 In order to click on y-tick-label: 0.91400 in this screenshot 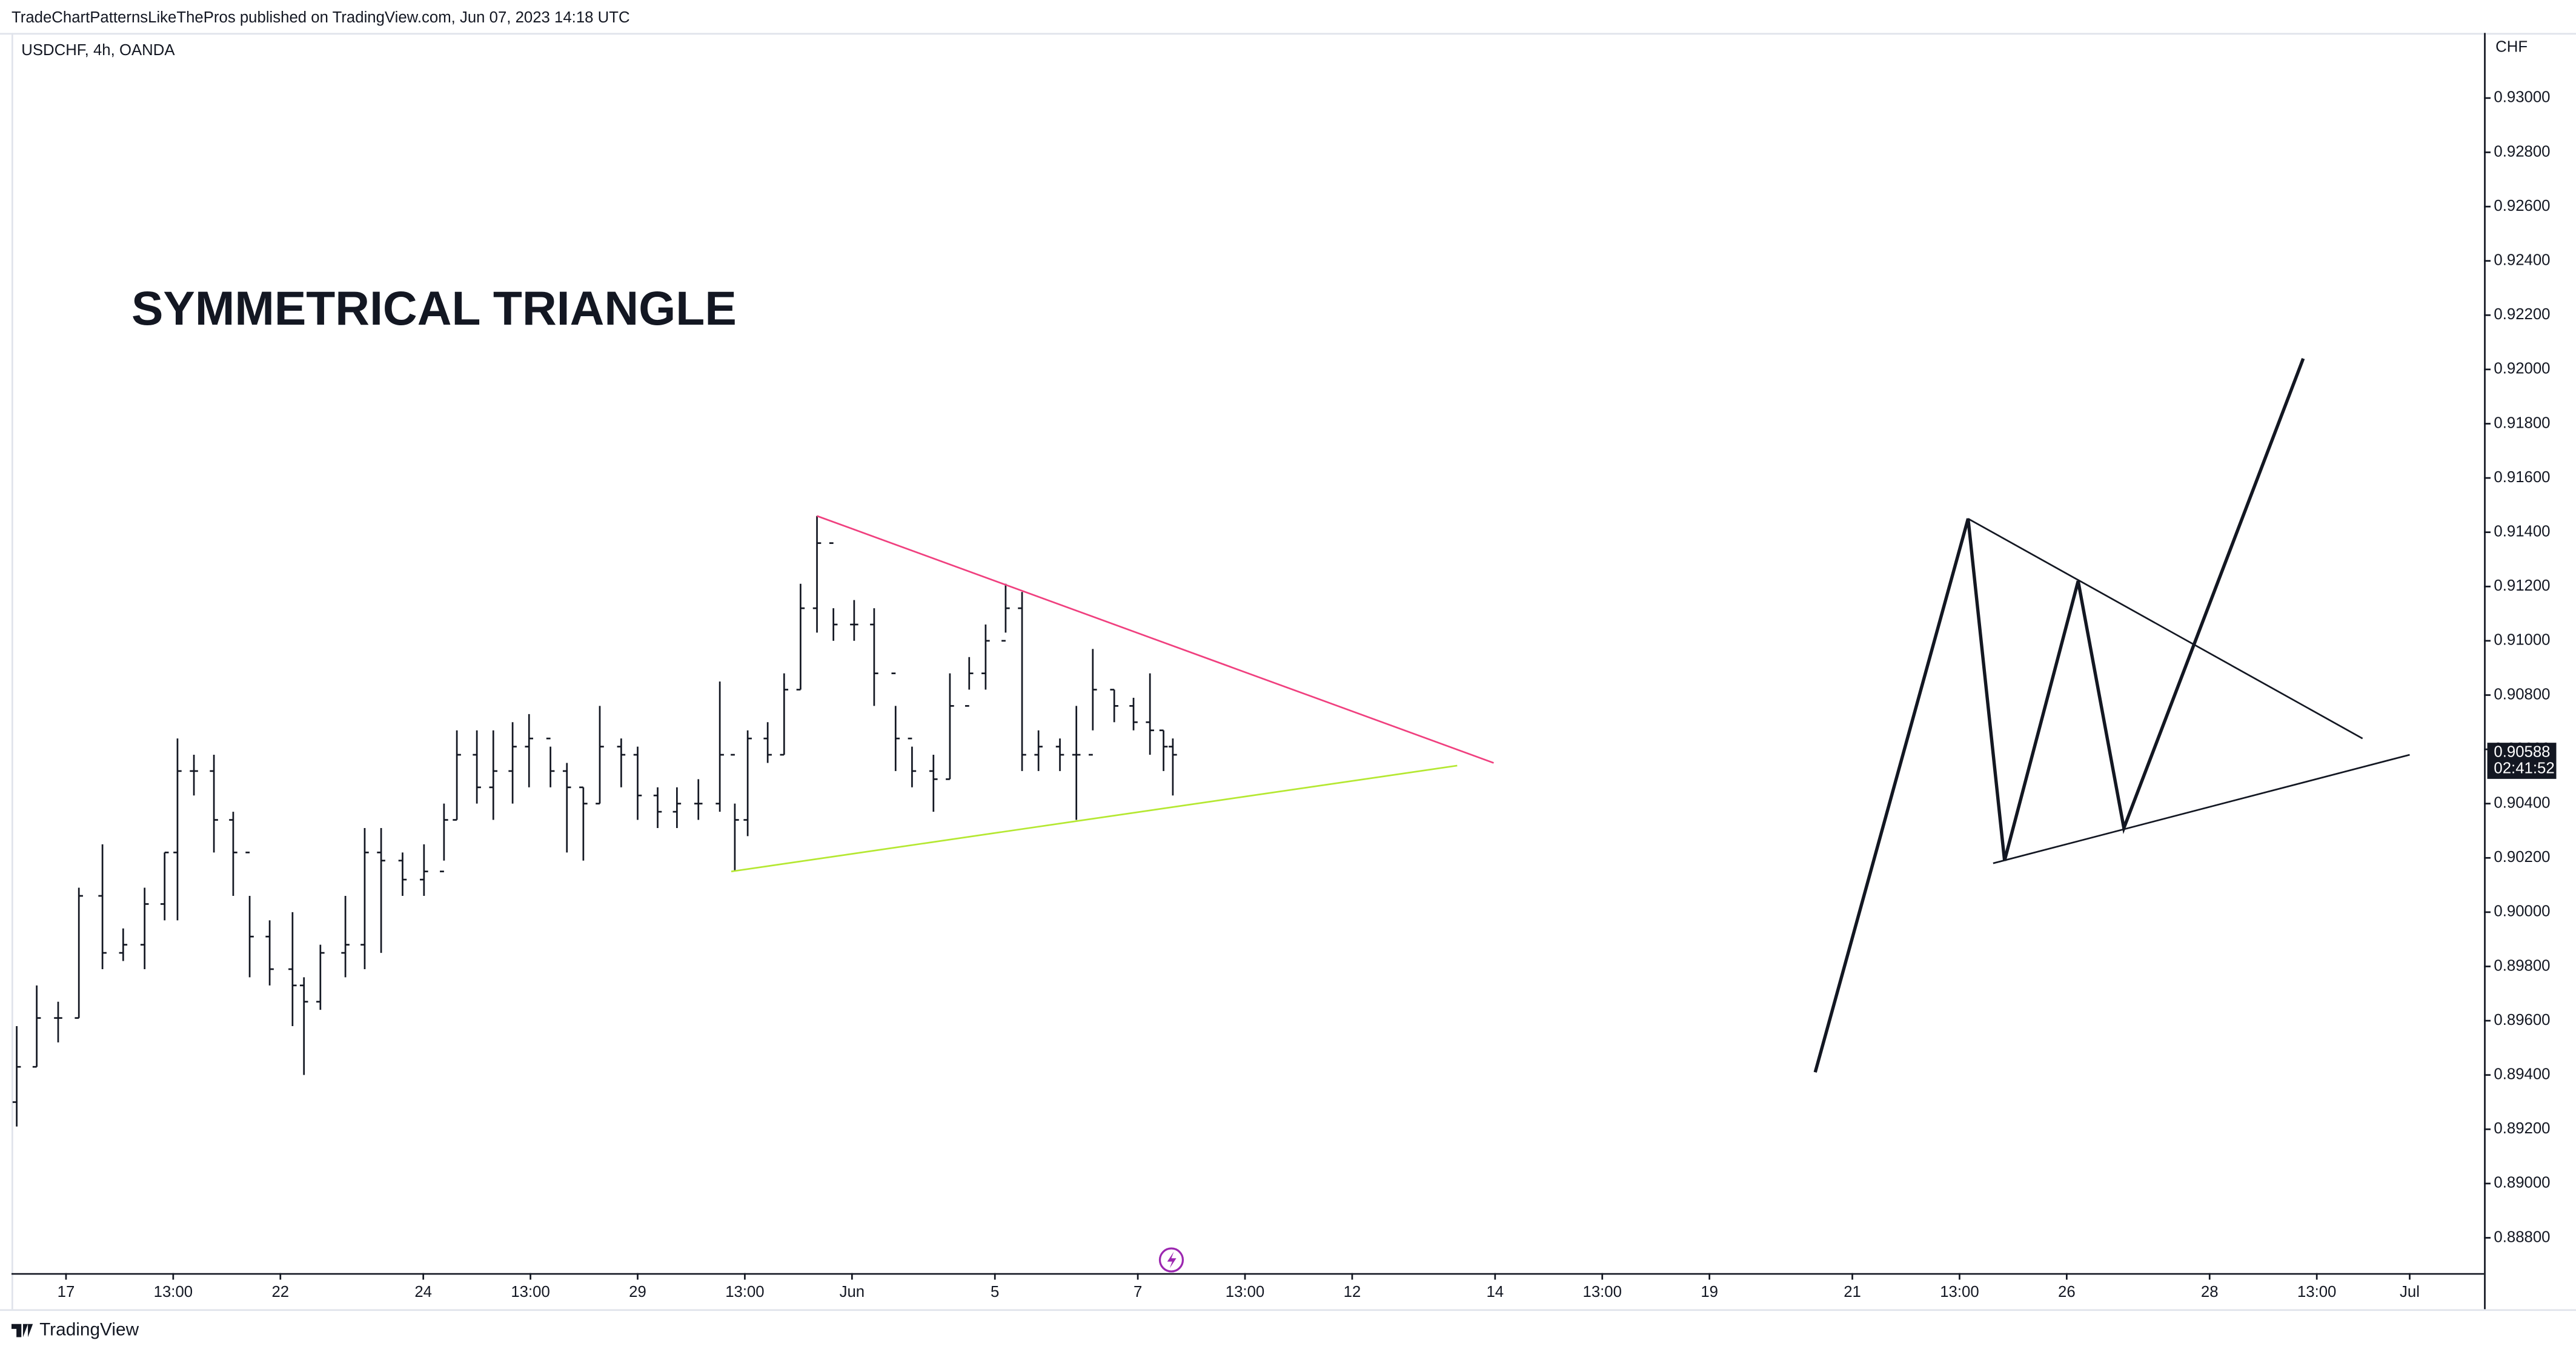, I will do `click(2522, 532)`.